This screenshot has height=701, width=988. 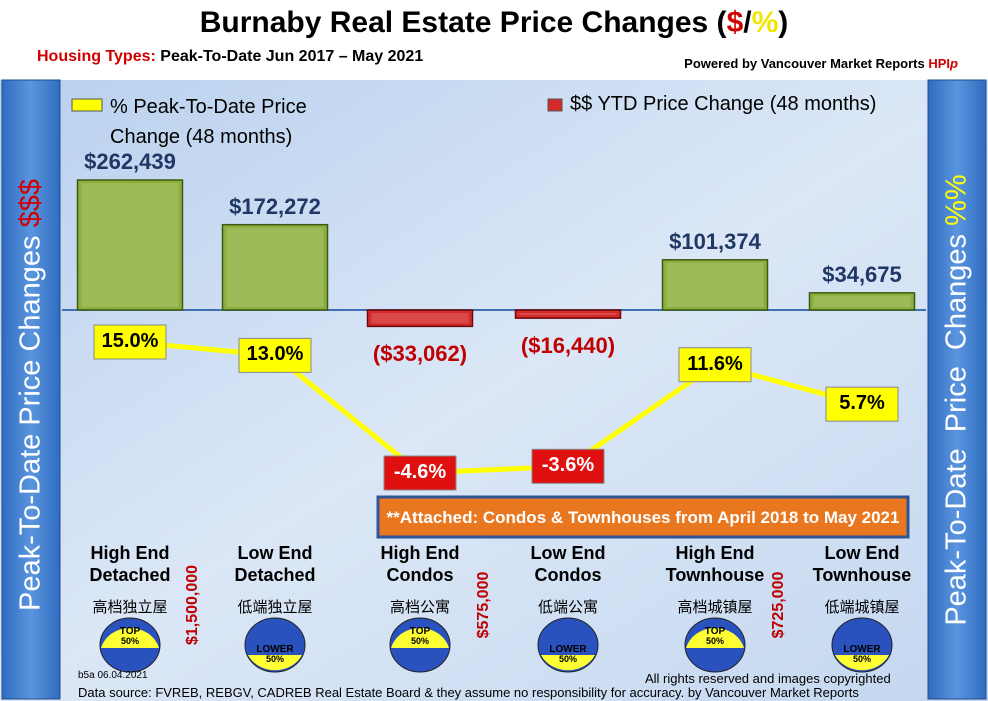 I want to click on credit-part: Powered by, so click(x=722, y=63).